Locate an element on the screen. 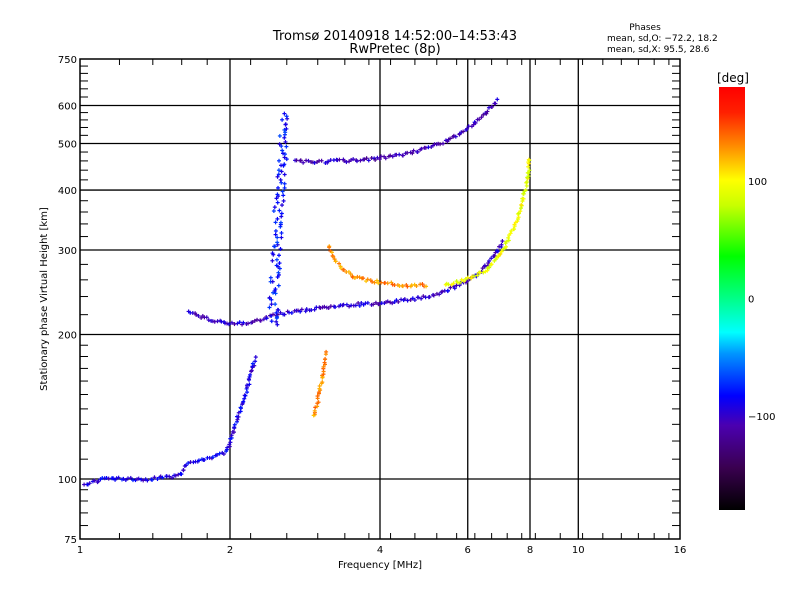 This screenshot has width=800, height=600. x-tick-label: 6 is located at coordinates (468, 550).